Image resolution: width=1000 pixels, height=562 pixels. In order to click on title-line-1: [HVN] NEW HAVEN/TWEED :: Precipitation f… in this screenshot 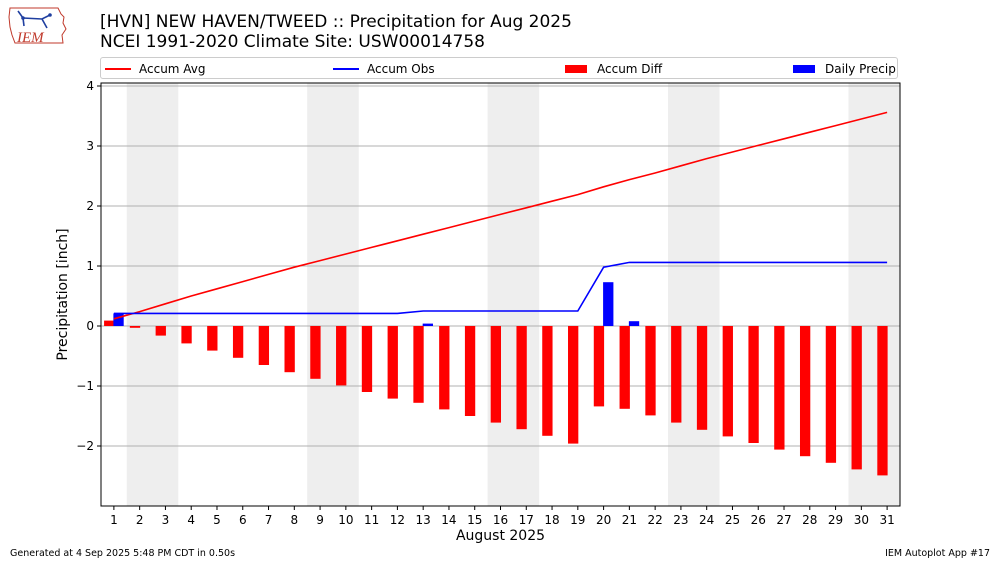, I will do `click(336, 22)`.